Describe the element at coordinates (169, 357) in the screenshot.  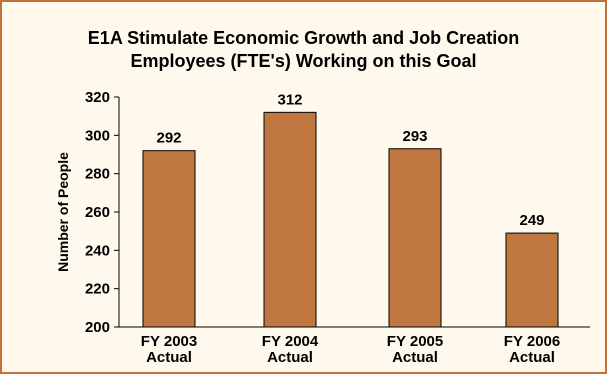
I see `x-tick-label-1-line-2: Actual` at that location.